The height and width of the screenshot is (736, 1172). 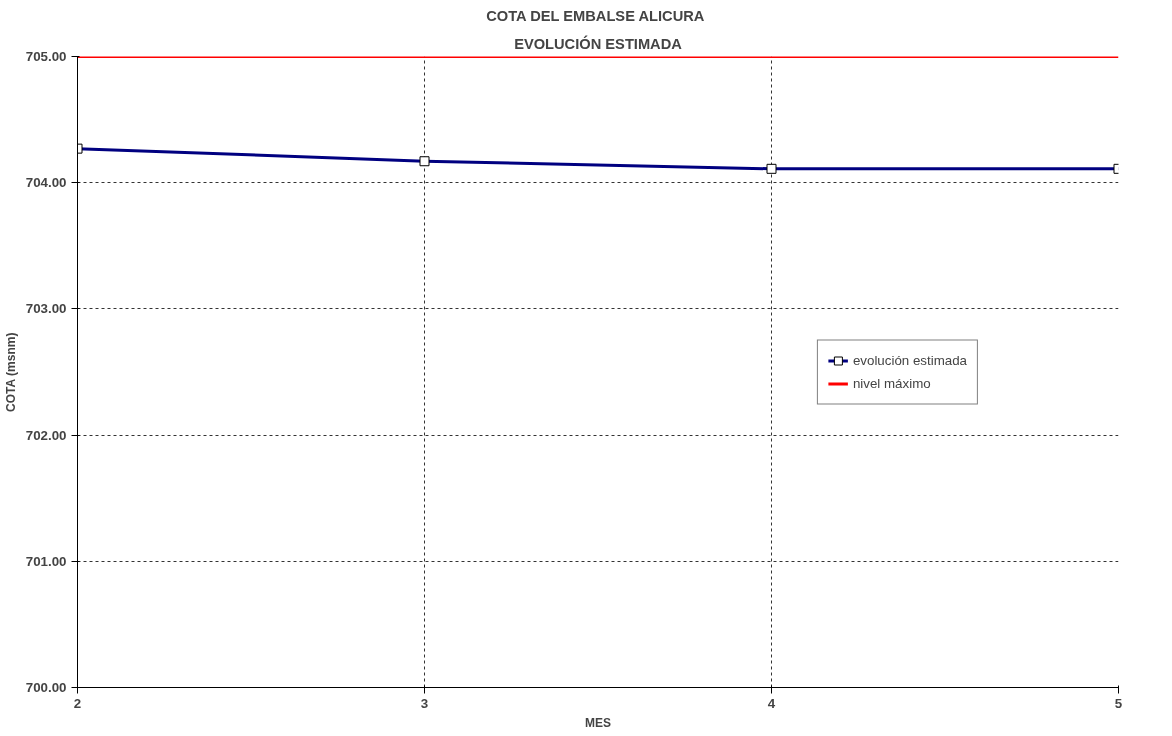 What do you see at coordinates (46, 687) in the screenshot?
I see `y-tick-label: 700.00` at bounding box center [46, 687].